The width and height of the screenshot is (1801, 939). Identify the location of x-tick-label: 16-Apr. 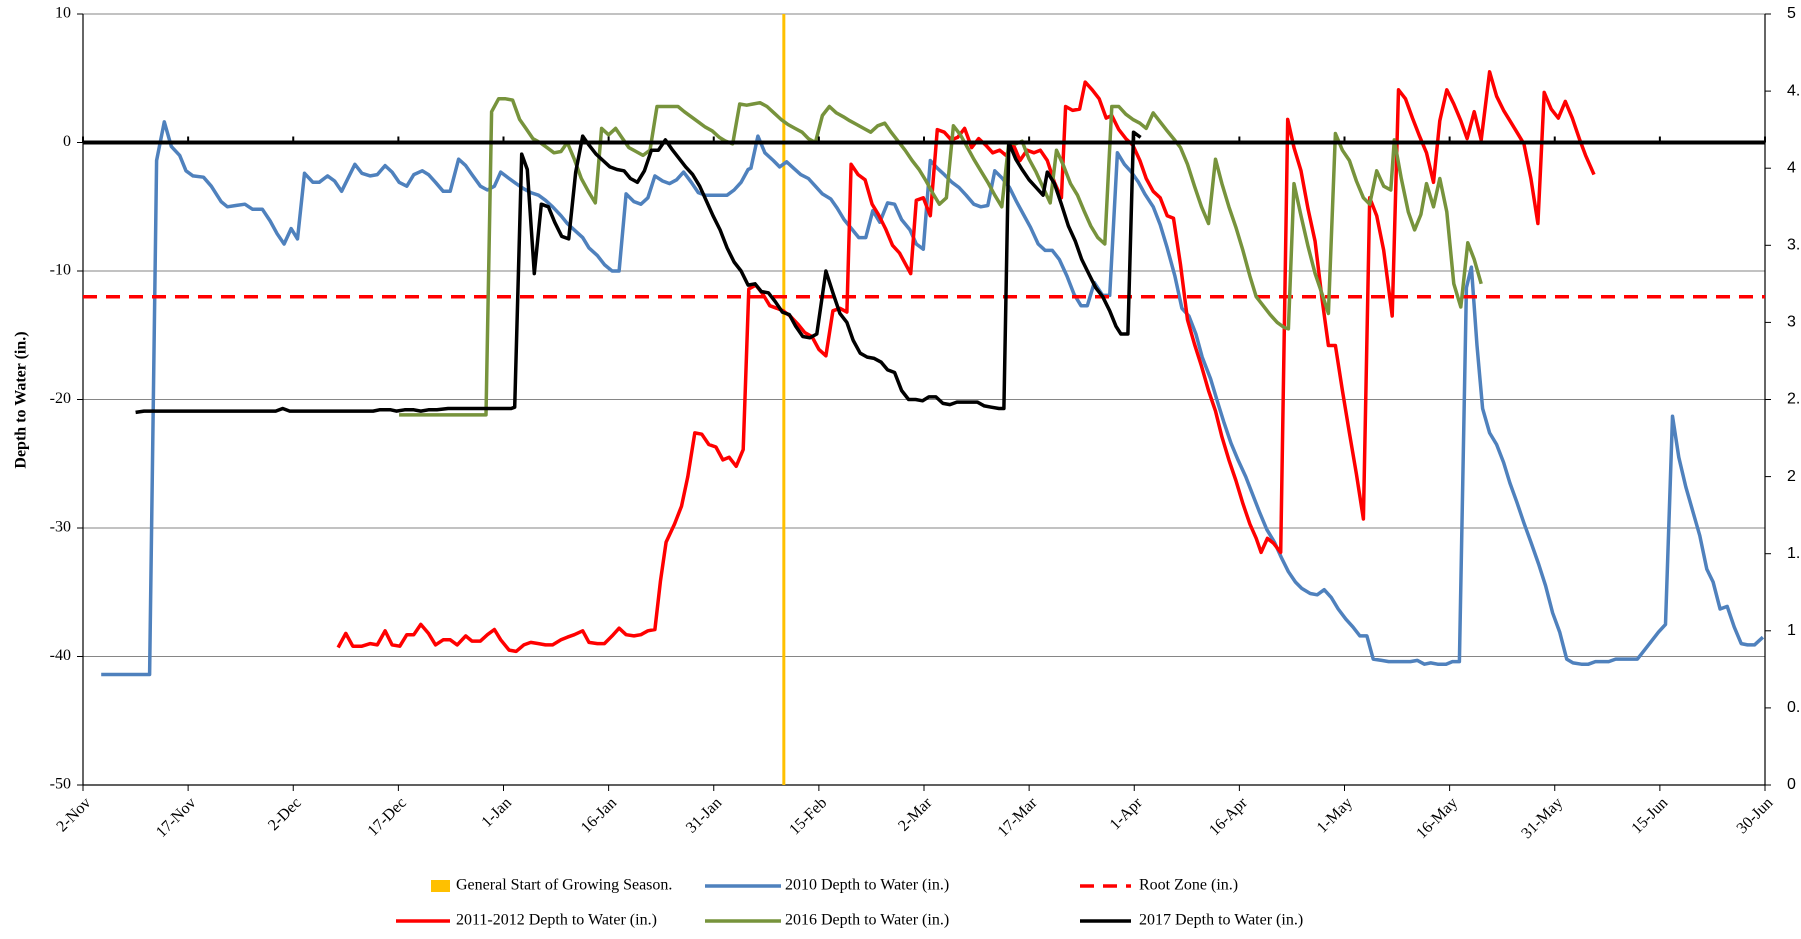
(1228, 816).